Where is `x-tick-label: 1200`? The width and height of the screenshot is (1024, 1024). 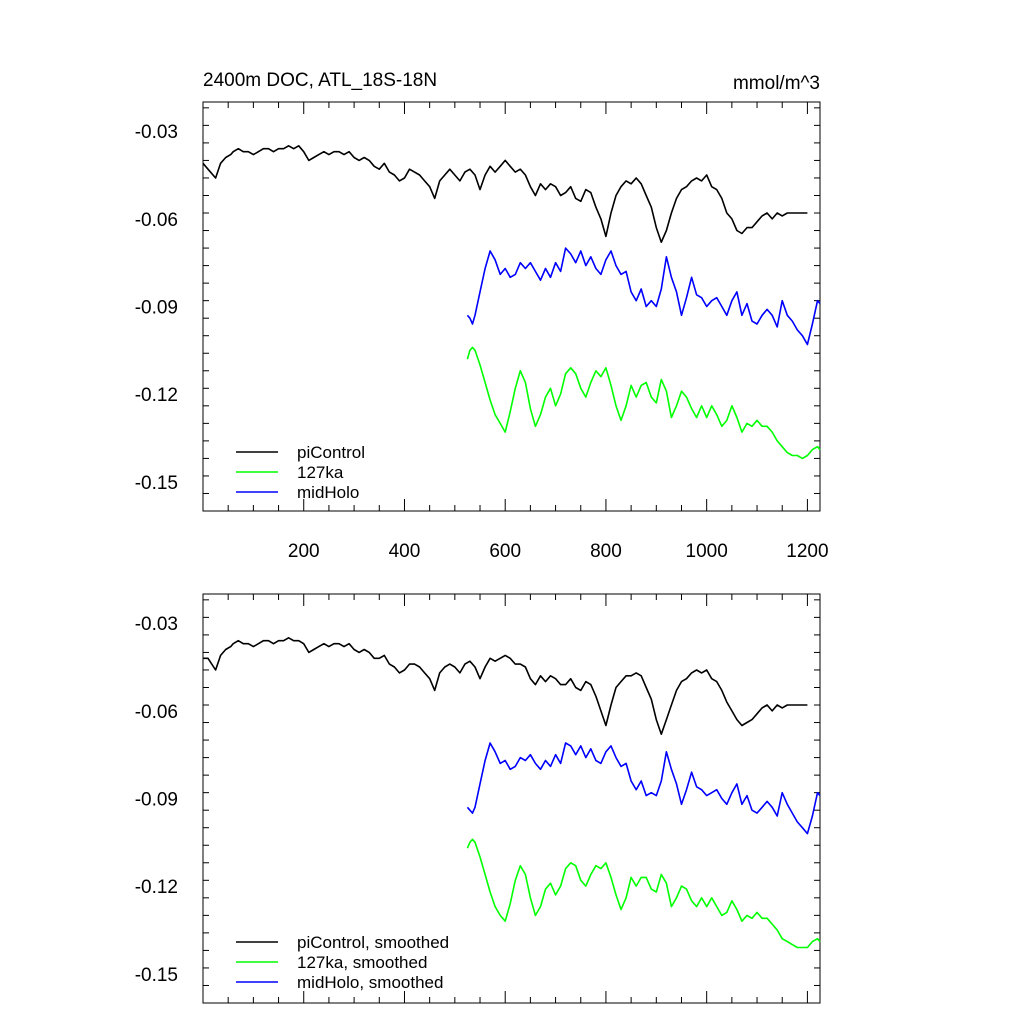 x-tick-label: 1200 is located at coordinates (807, 551).